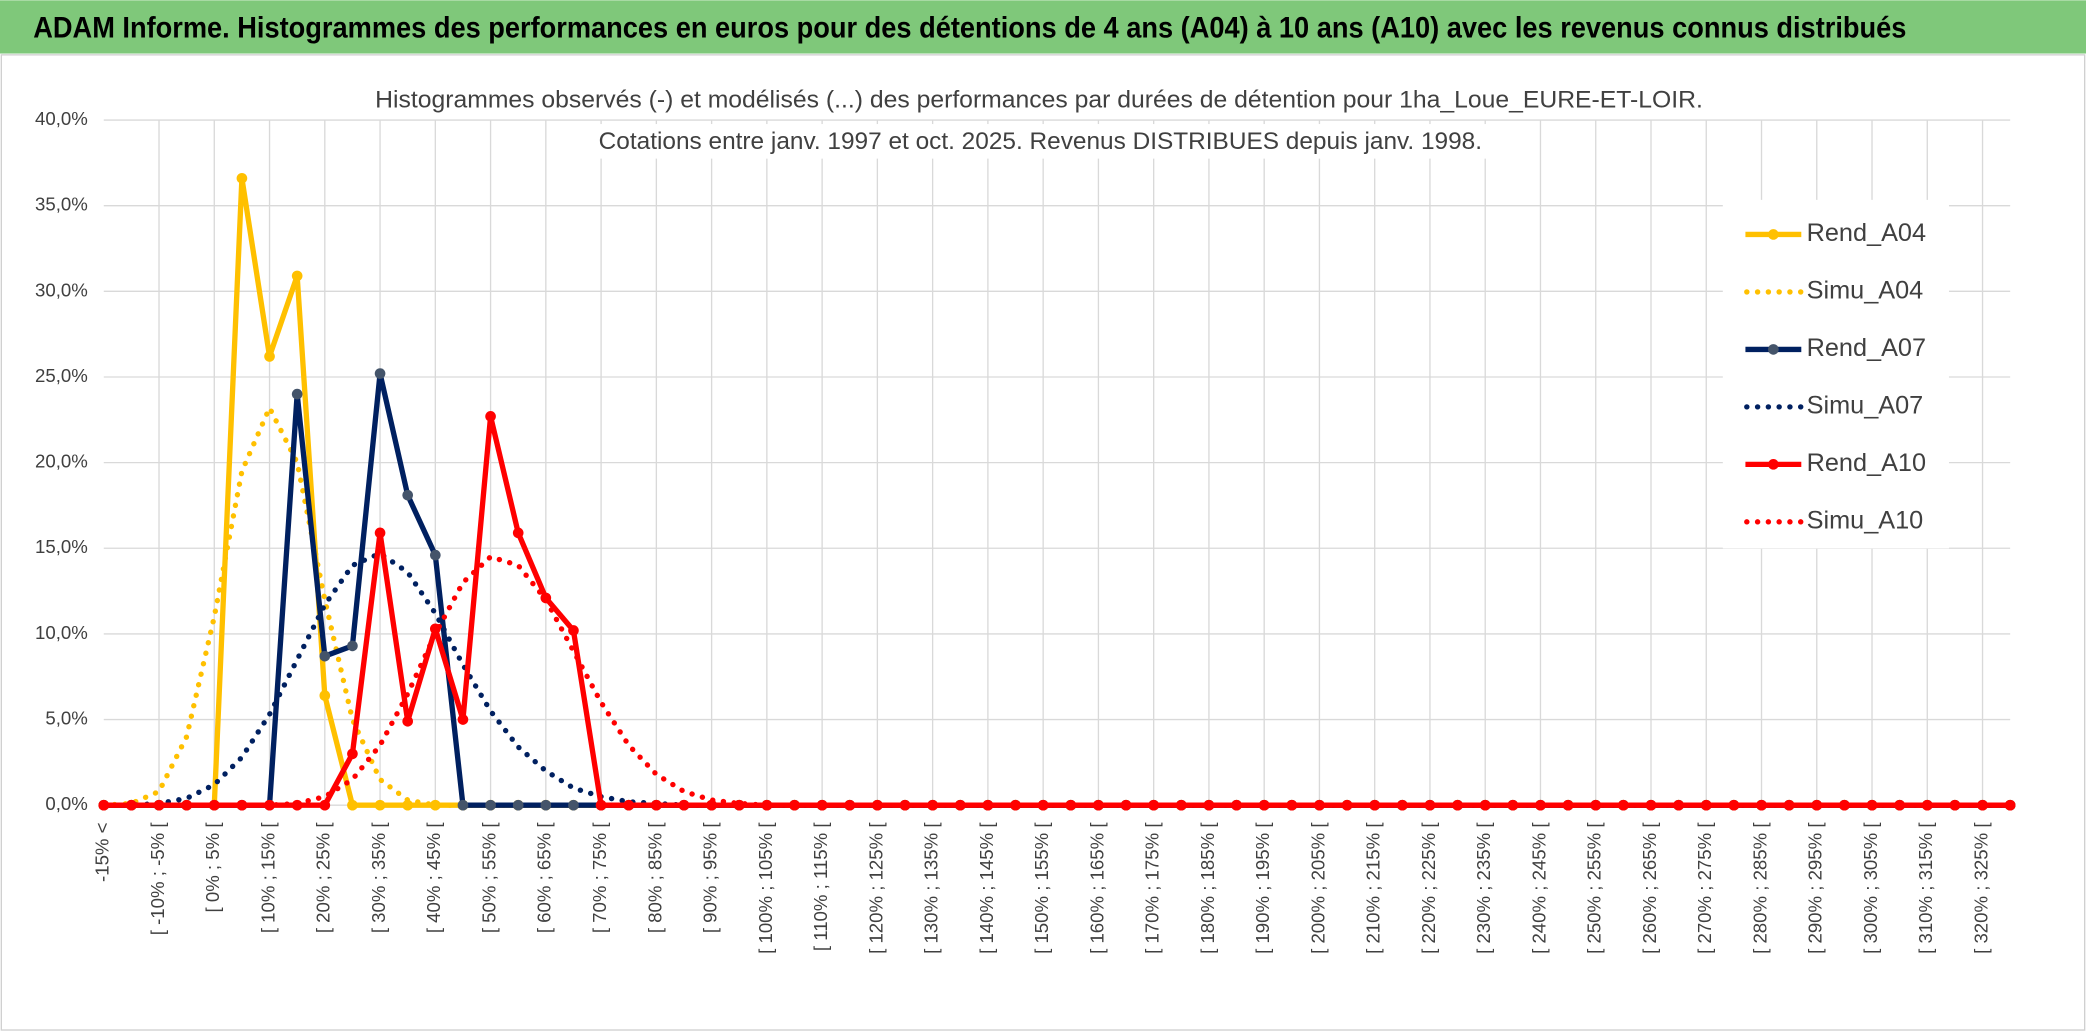 Image resolution: width=2086 pixels, height=1033 pixels. What do you see at coordinates (61, 289) in the screenshot?
I see `y-tick-label: 30,0%` at bounding box center [61, 289].